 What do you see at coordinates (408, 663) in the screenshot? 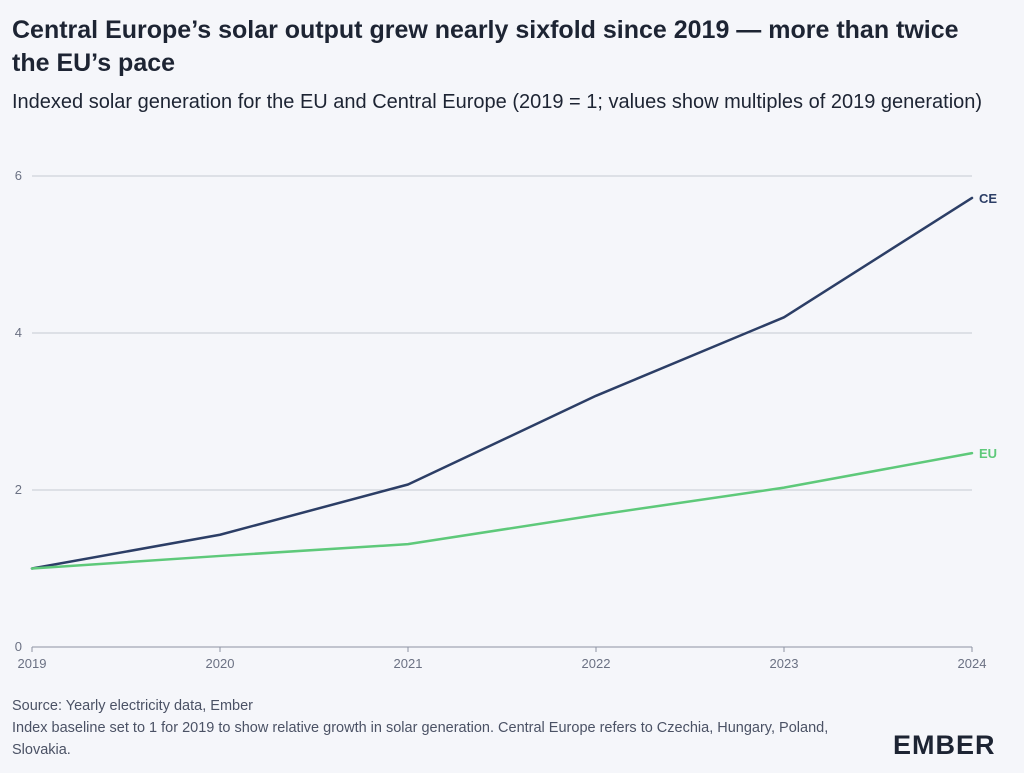
I see `x-tick-label: 2021` at bounding box center [408, 663].